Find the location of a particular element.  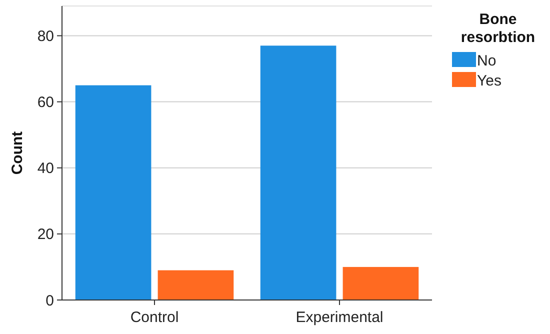

x-tick-label: Experimental is located at coordinates (340, 317).